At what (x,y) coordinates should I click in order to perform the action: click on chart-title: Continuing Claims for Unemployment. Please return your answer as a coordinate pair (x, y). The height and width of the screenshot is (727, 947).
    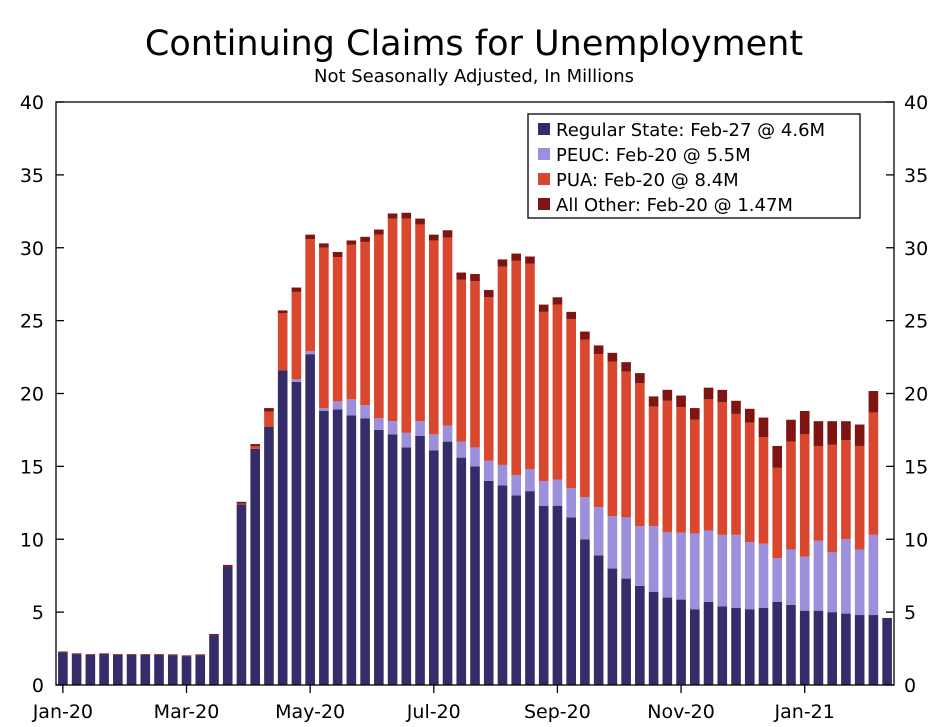
    Looking at the image, I should click on (474, 44).